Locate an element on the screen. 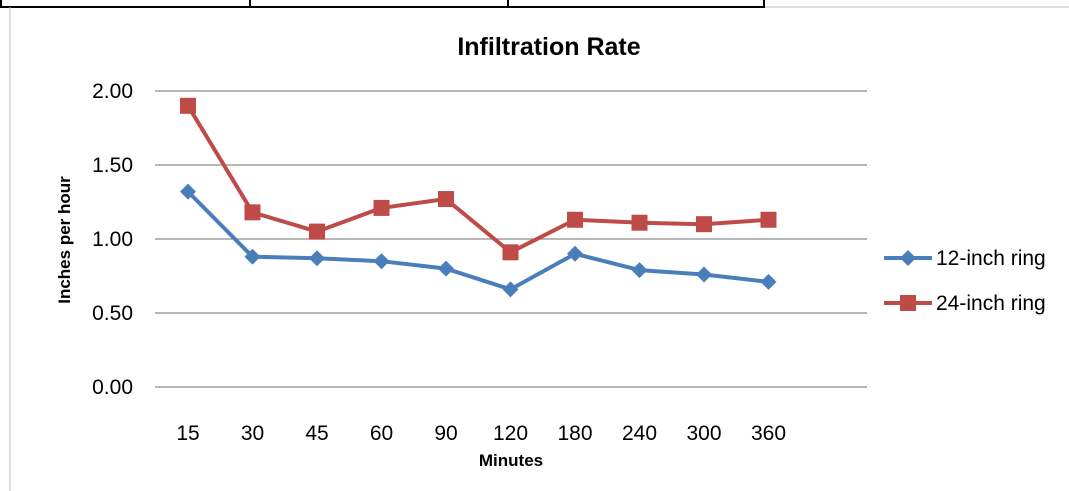 The width and height of the screenshot is (1069, 491). legend-item: 24-inch ring is located at coordinates (965, 303).